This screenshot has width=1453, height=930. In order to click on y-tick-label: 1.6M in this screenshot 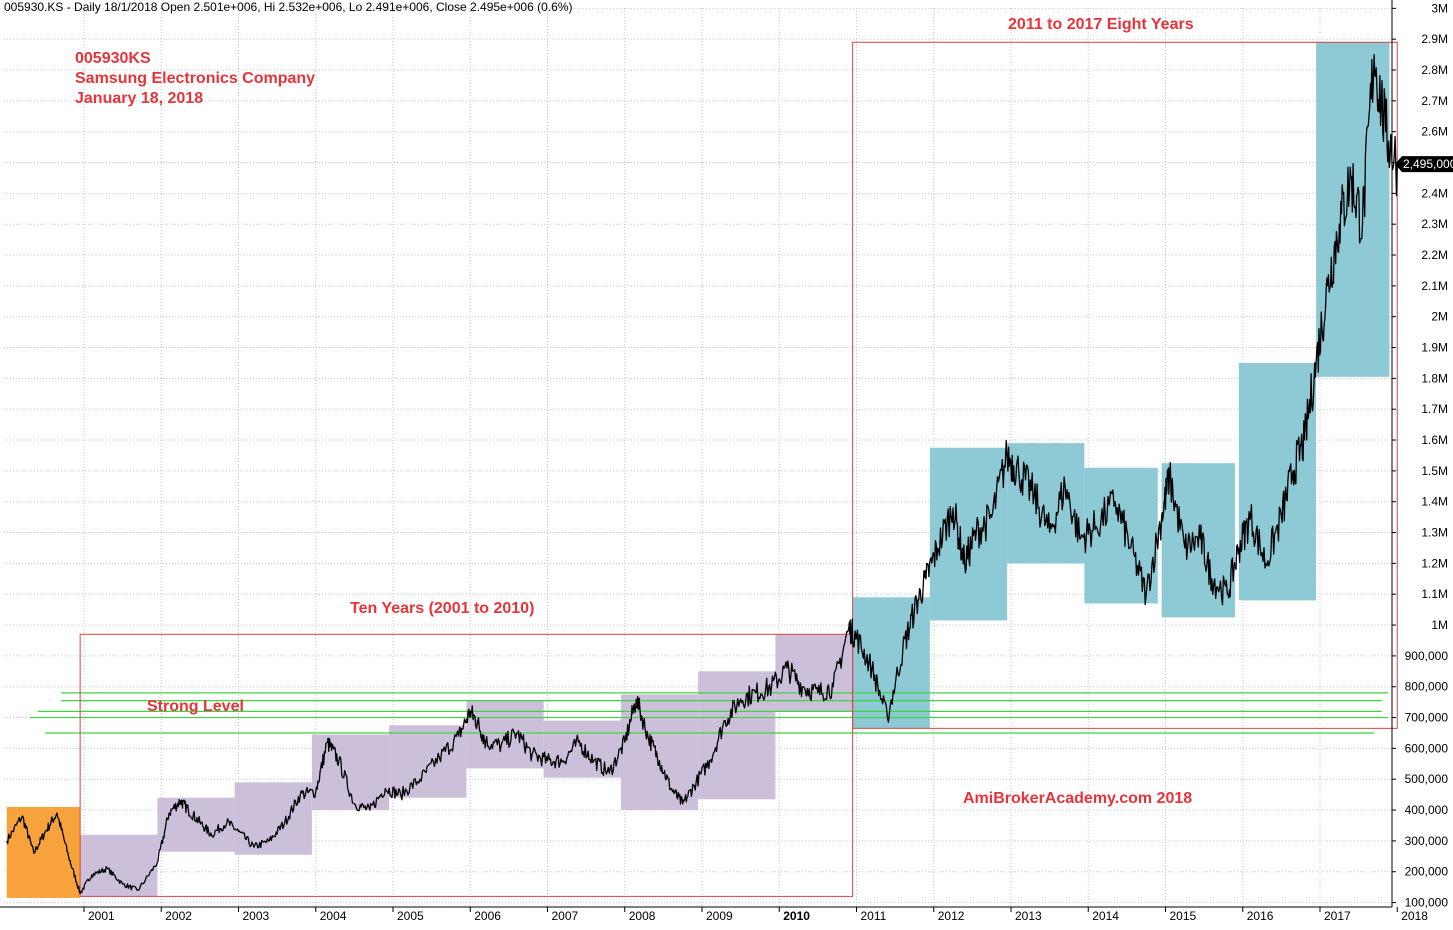, I will do `click(1434, 440)`.